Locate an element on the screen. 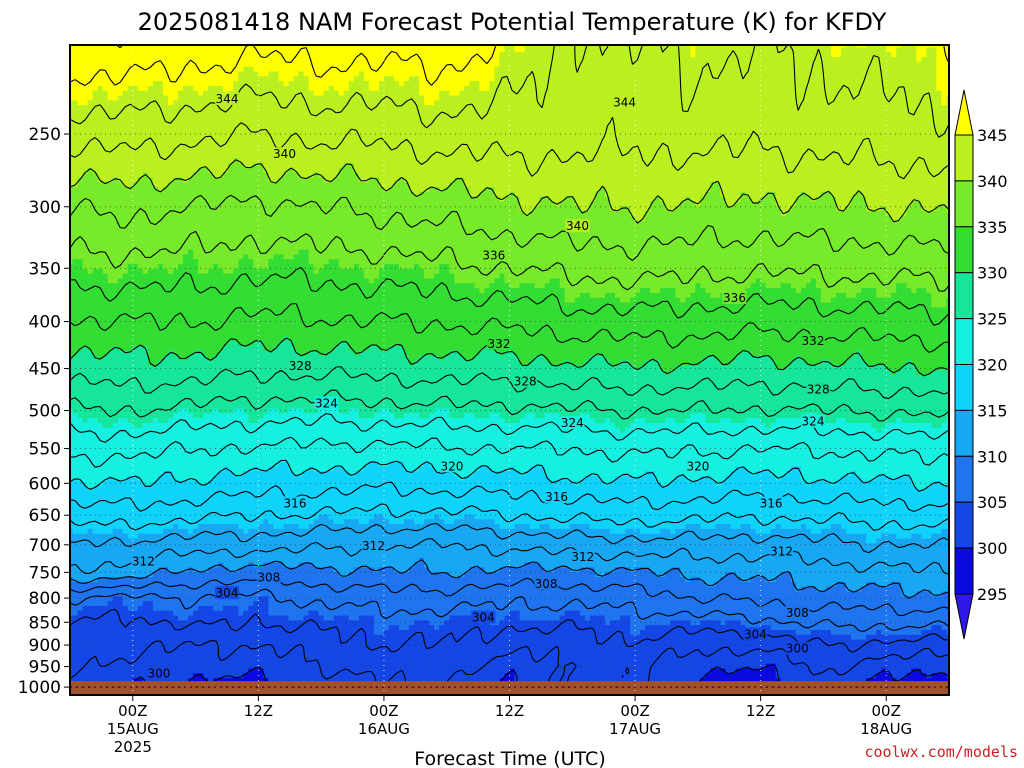 This screenshot has width=1024, height=768. x-tick-label: 2025 is located at coordinates (133, 747).